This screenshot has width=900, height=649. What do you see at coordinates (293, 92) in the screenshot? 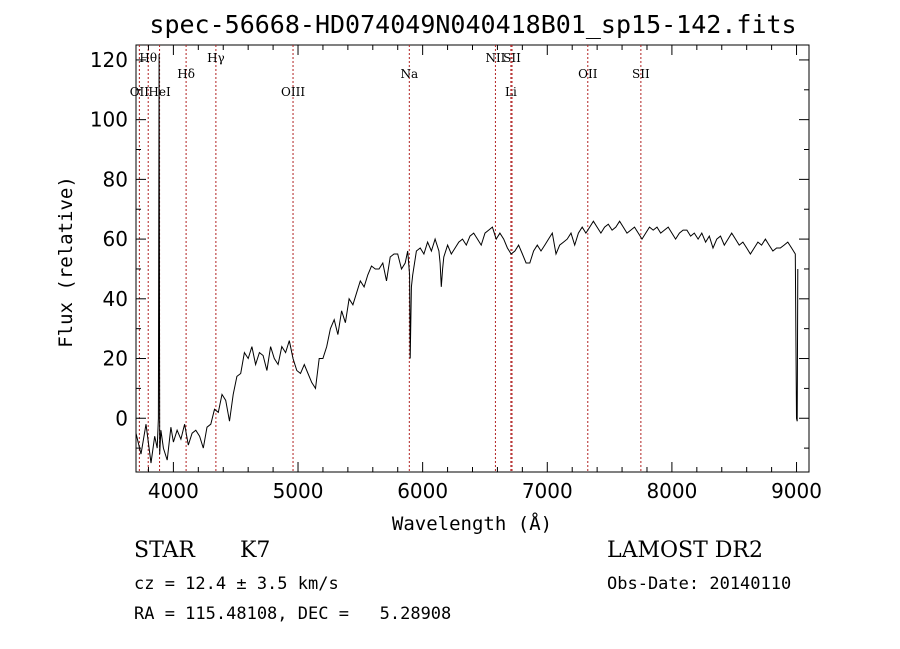
I see `line-marker-label: OIII` at bounding box center [293, 92].